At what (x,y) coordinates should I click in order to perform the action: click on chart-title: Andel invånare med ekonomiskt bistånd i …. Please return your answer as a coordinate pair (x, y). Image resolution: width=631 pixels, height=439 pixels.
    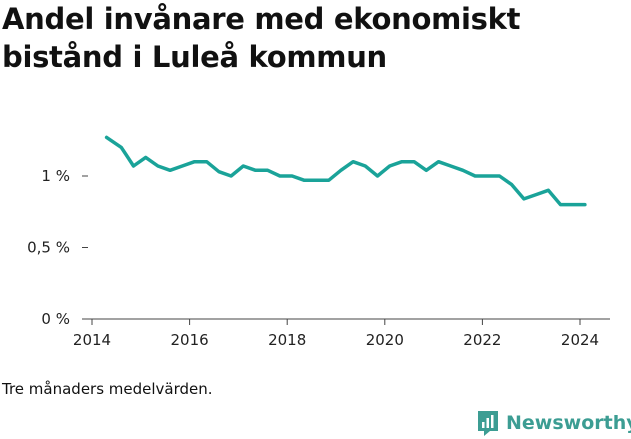
    Looking at the image, I should click on (261, 38).